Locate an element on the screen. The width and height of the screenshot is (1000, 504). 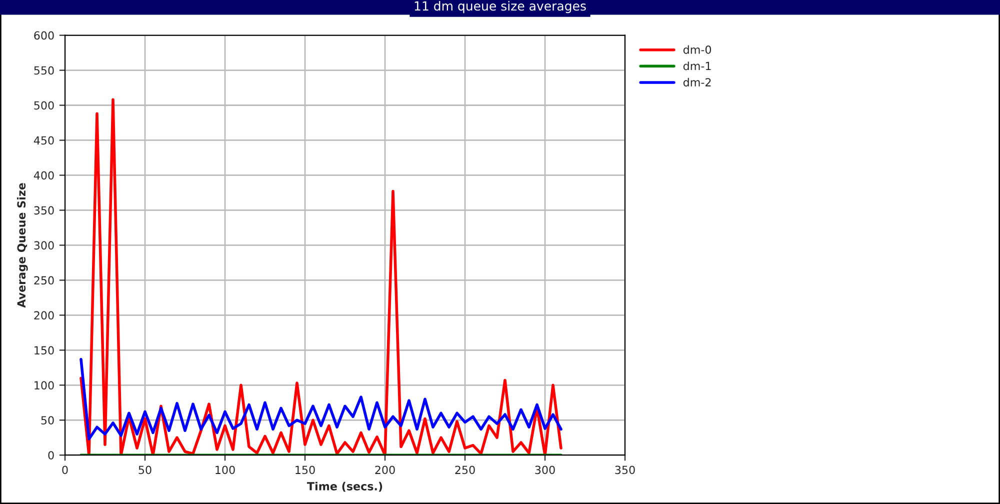
chart-title: 11 dm queue size averages is located at coordinates (500, 7).